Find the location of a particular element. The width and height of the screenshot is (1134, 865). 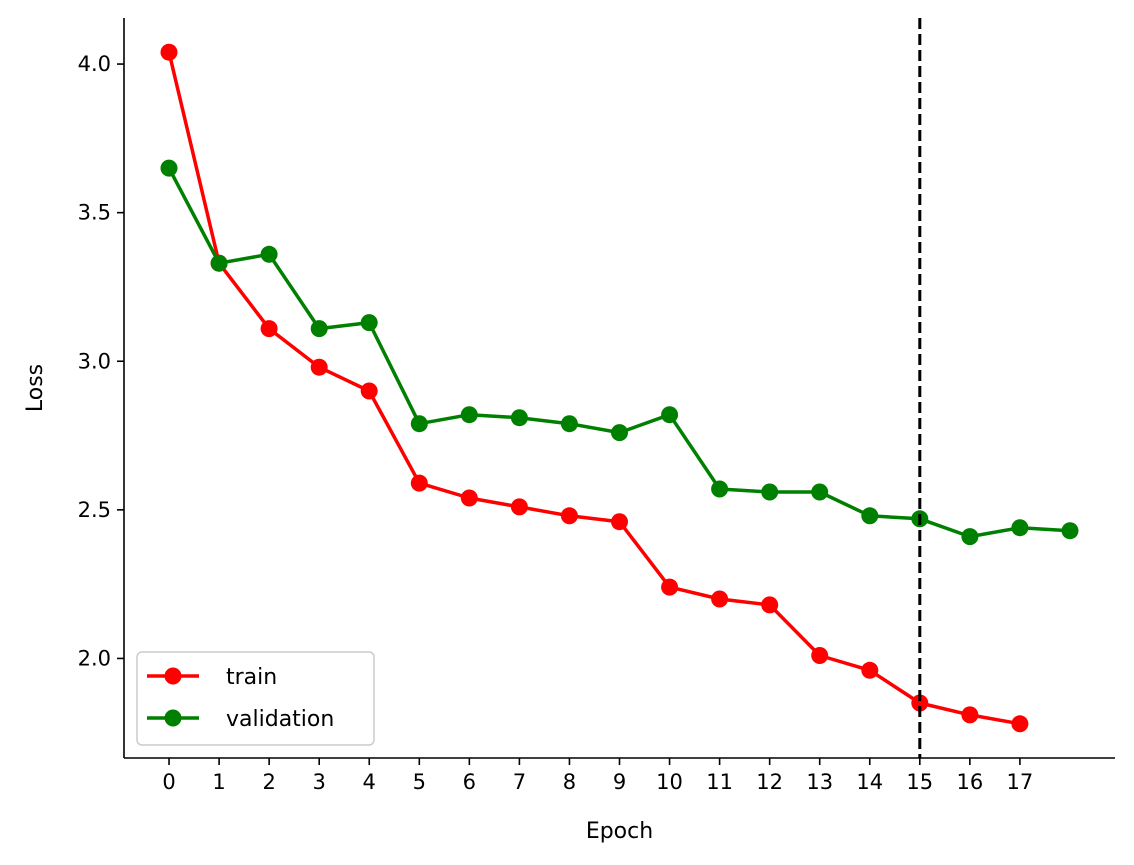

x-tick-label-15: 15 is located at coordinates (919, 782).